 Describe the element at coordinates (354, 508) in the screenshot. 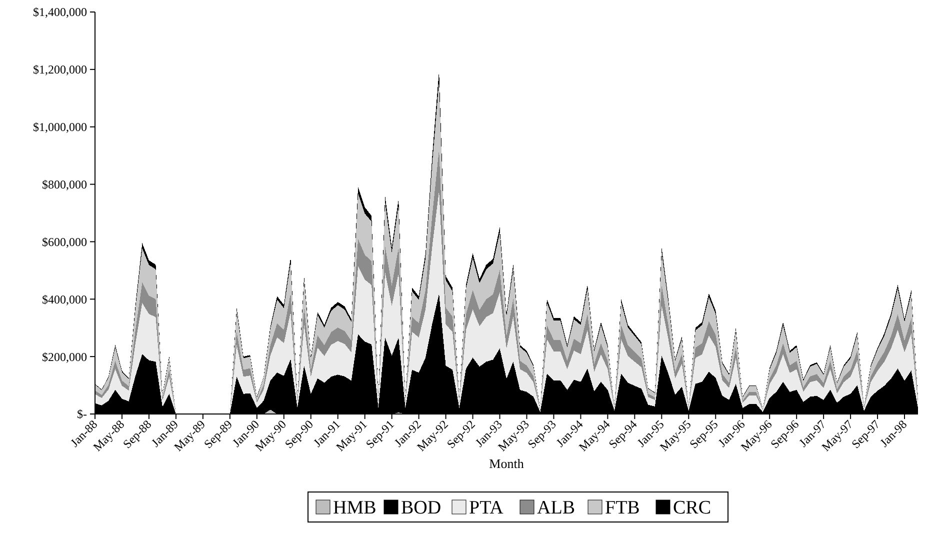

I see `legend-label: HMB` at that location.